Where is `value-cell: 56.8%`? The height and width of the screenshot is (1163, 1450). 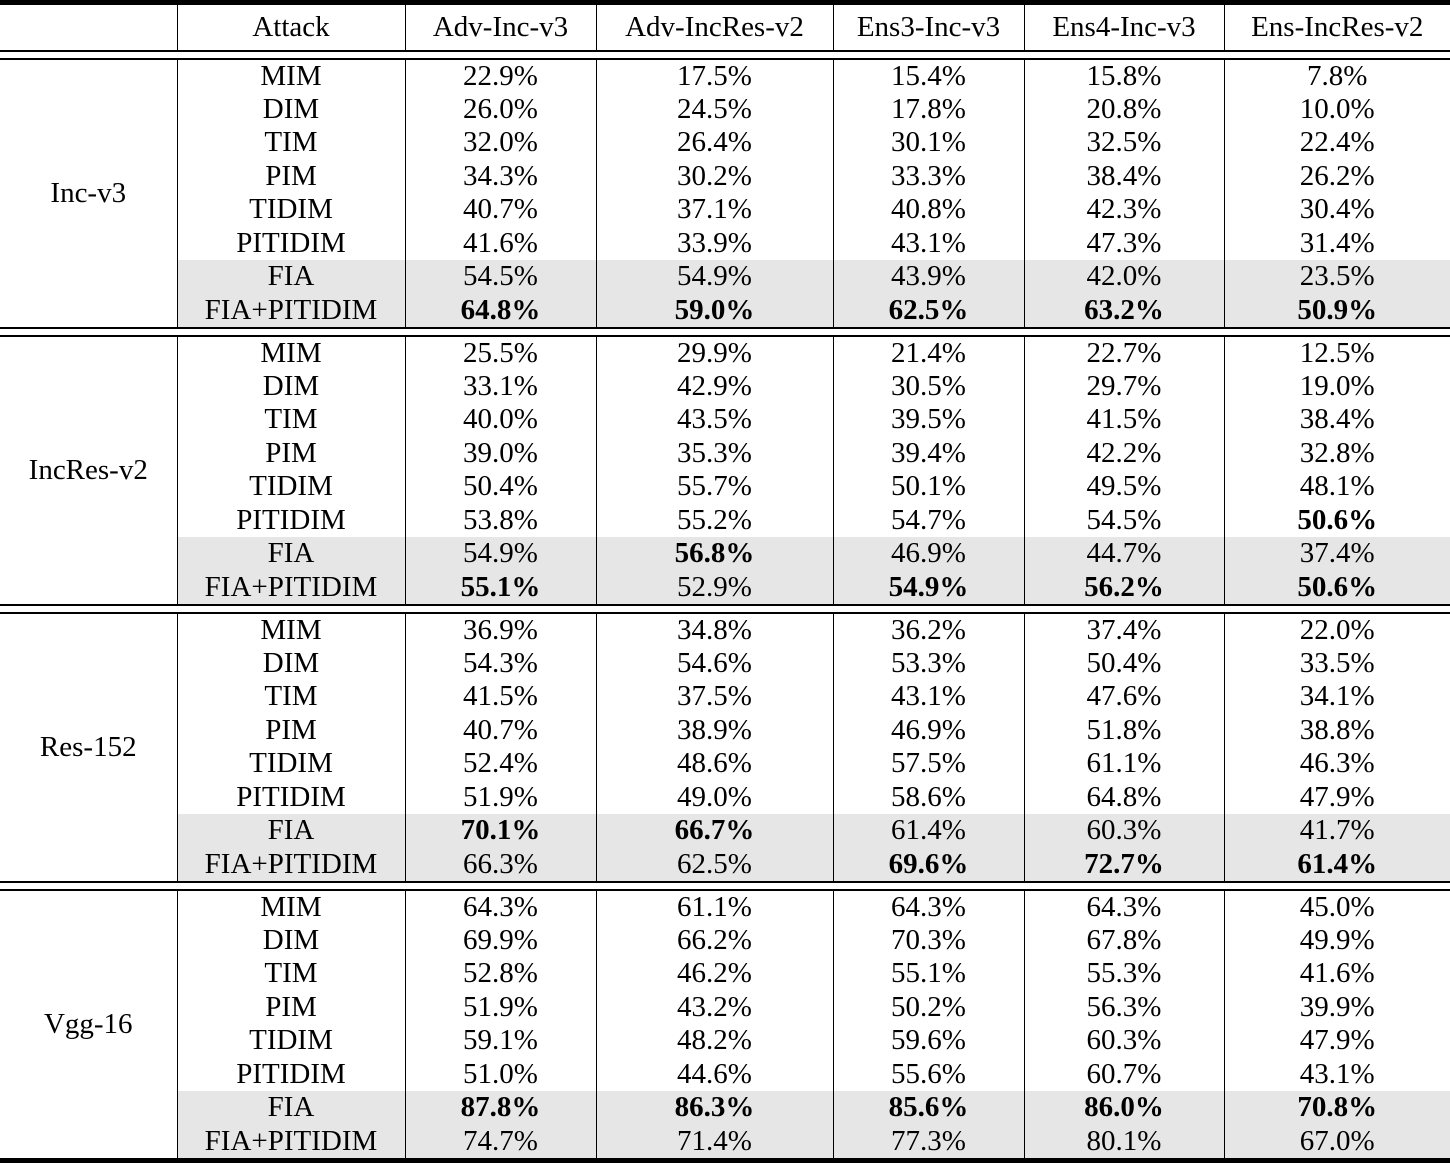
value-cell: 56.8% is located at coordinates (714, 554).